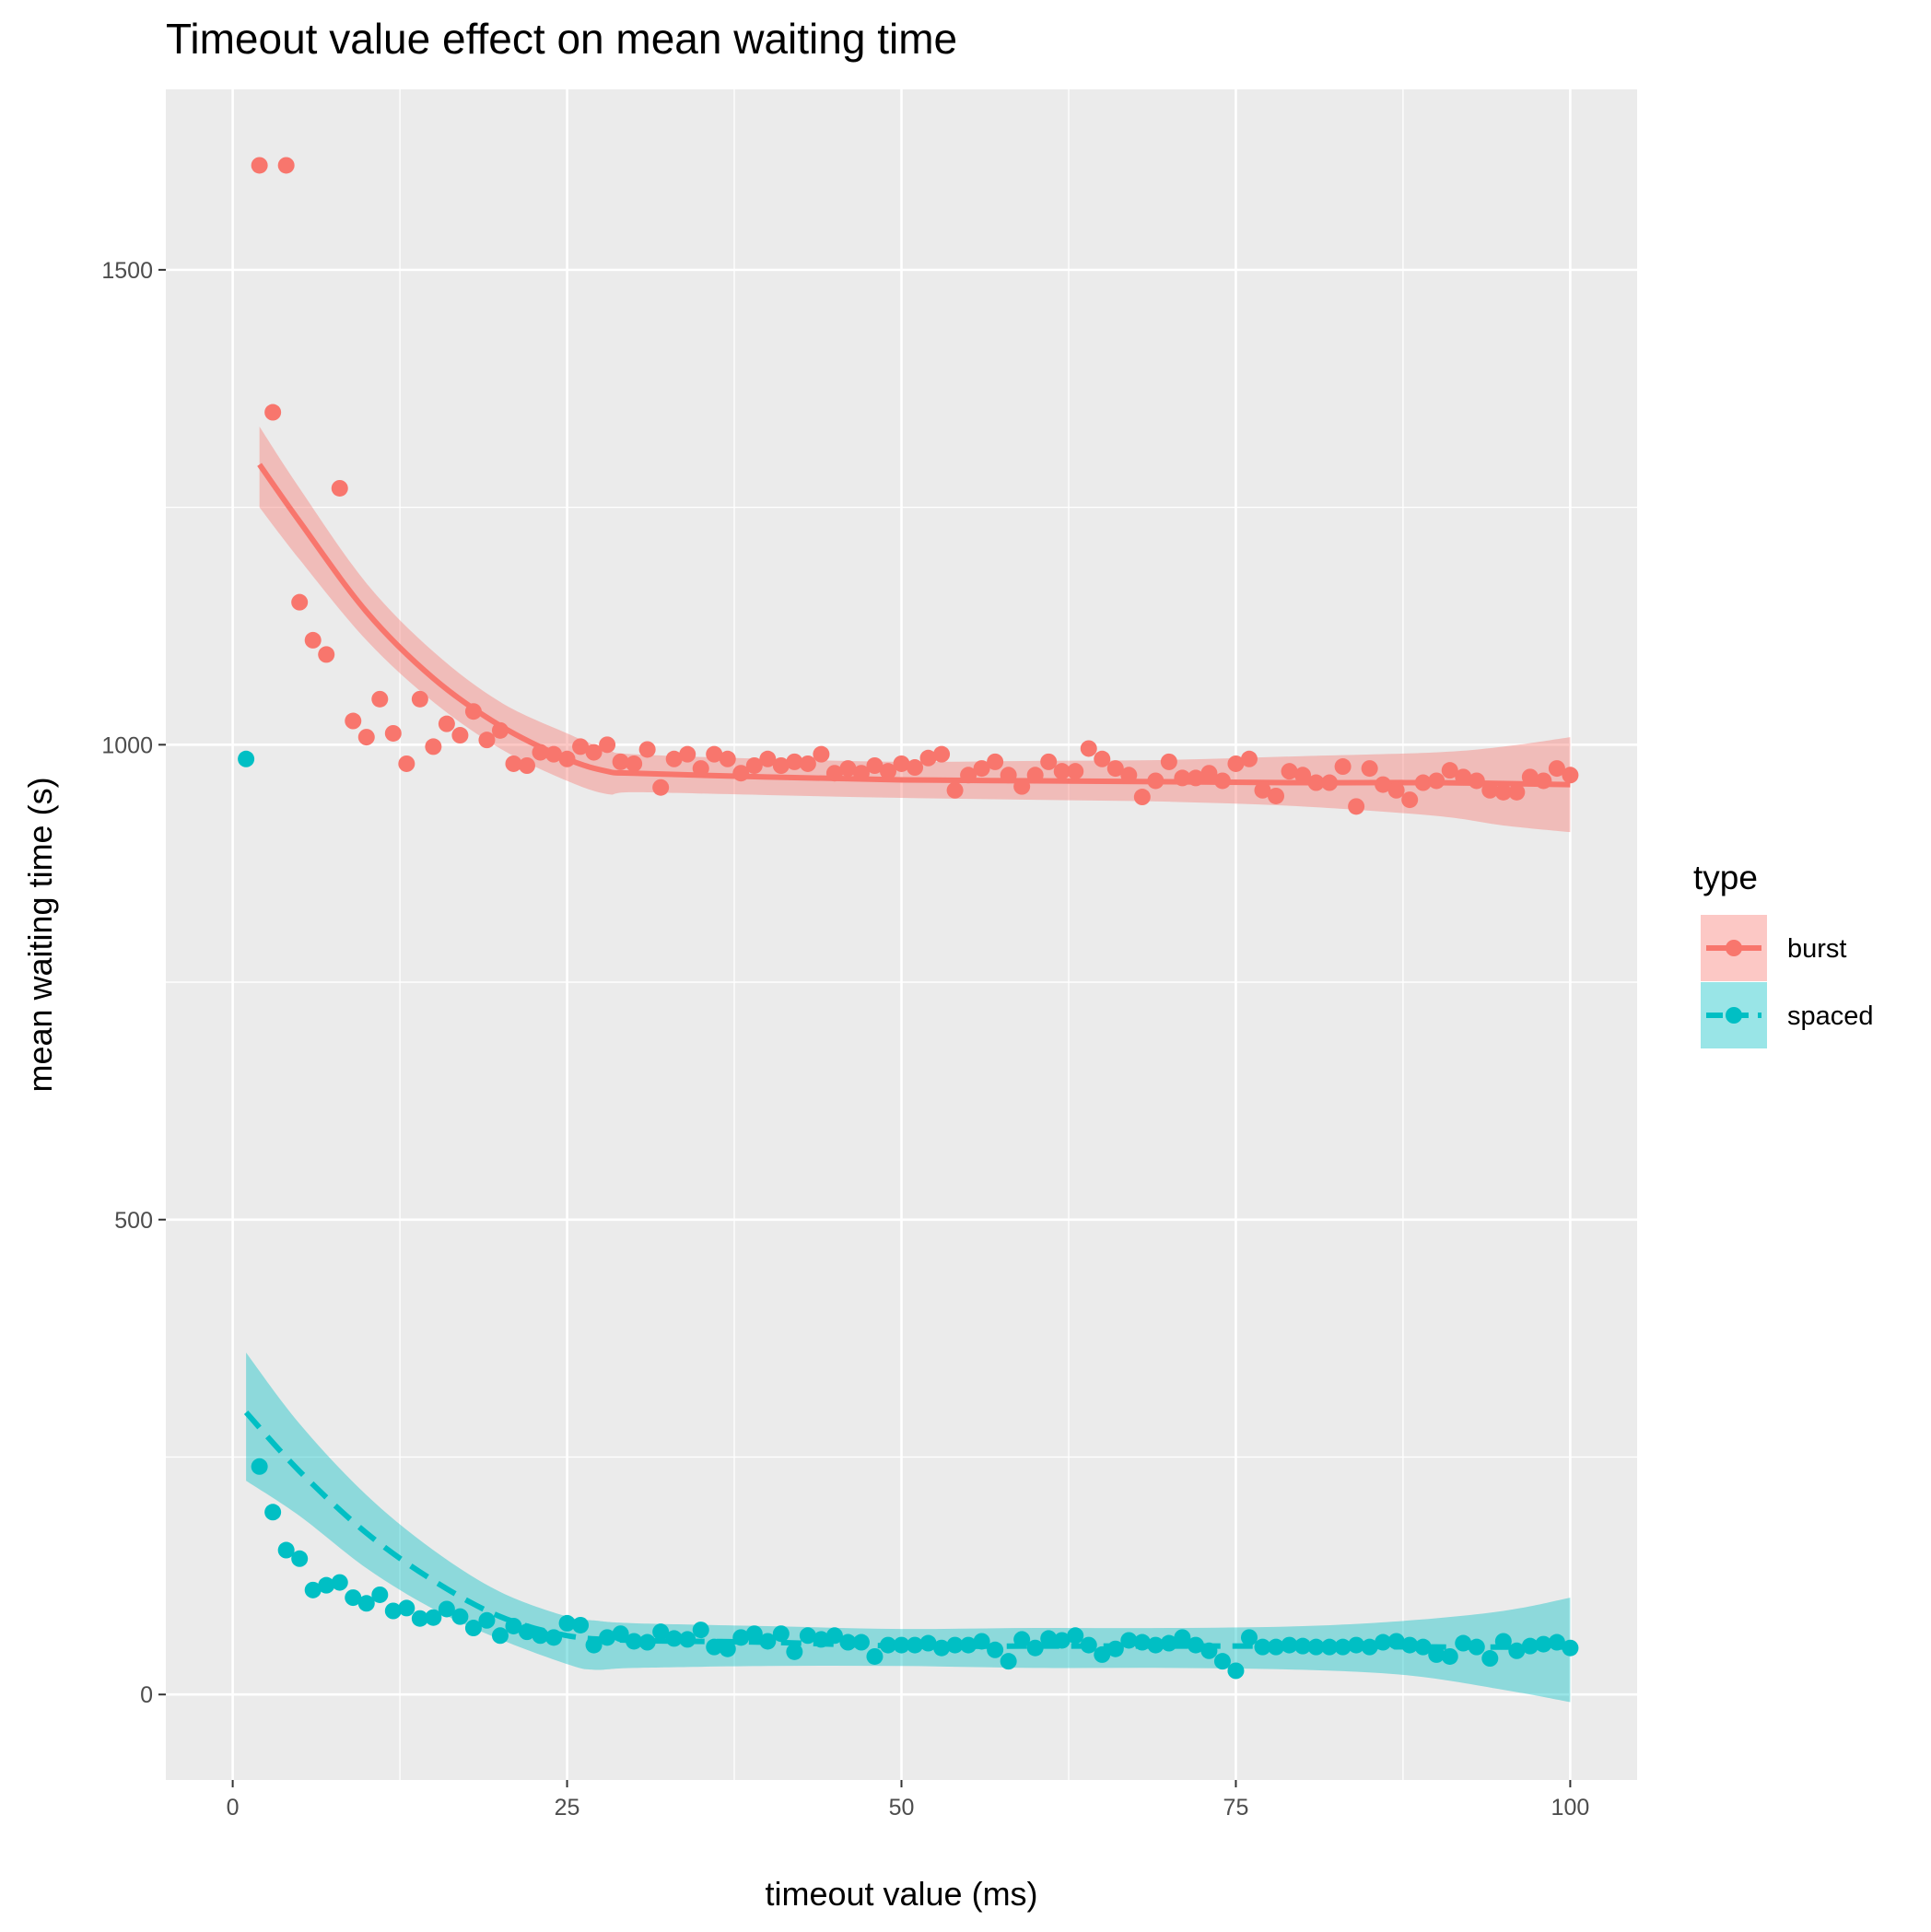 The height and width of the screenshot is (1932, 1931). I want to click on x-tick-label: 0, so click(233, 1808).